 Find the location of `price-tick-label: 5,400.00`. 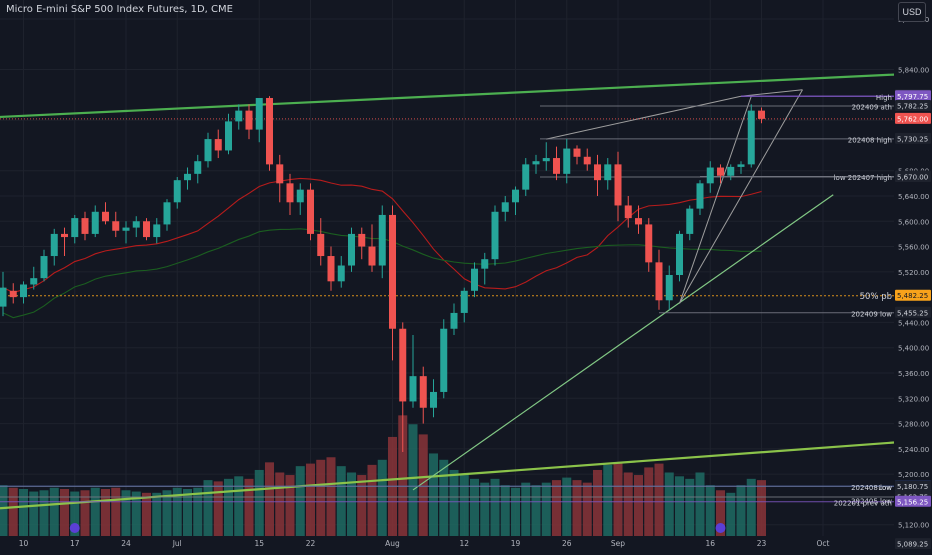

price-tick-label: 5,400.00 is located at coordinates (913, 349).